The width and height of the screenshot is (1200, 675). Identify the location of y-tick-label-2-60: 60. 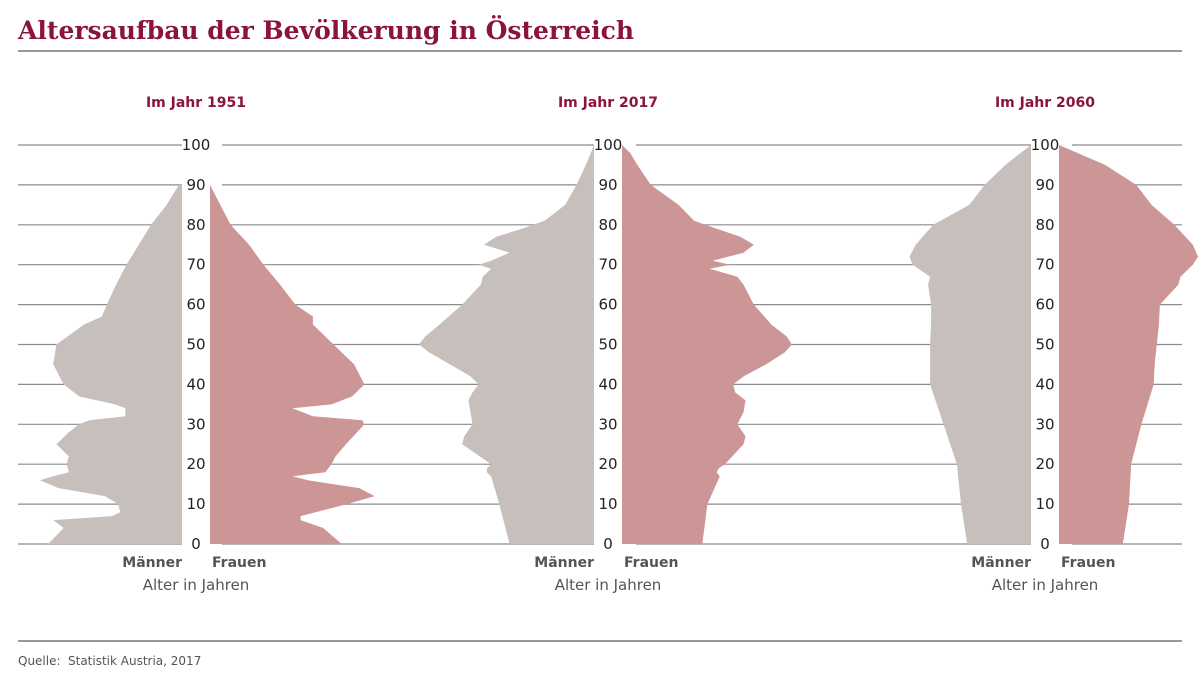
(1044, 305).